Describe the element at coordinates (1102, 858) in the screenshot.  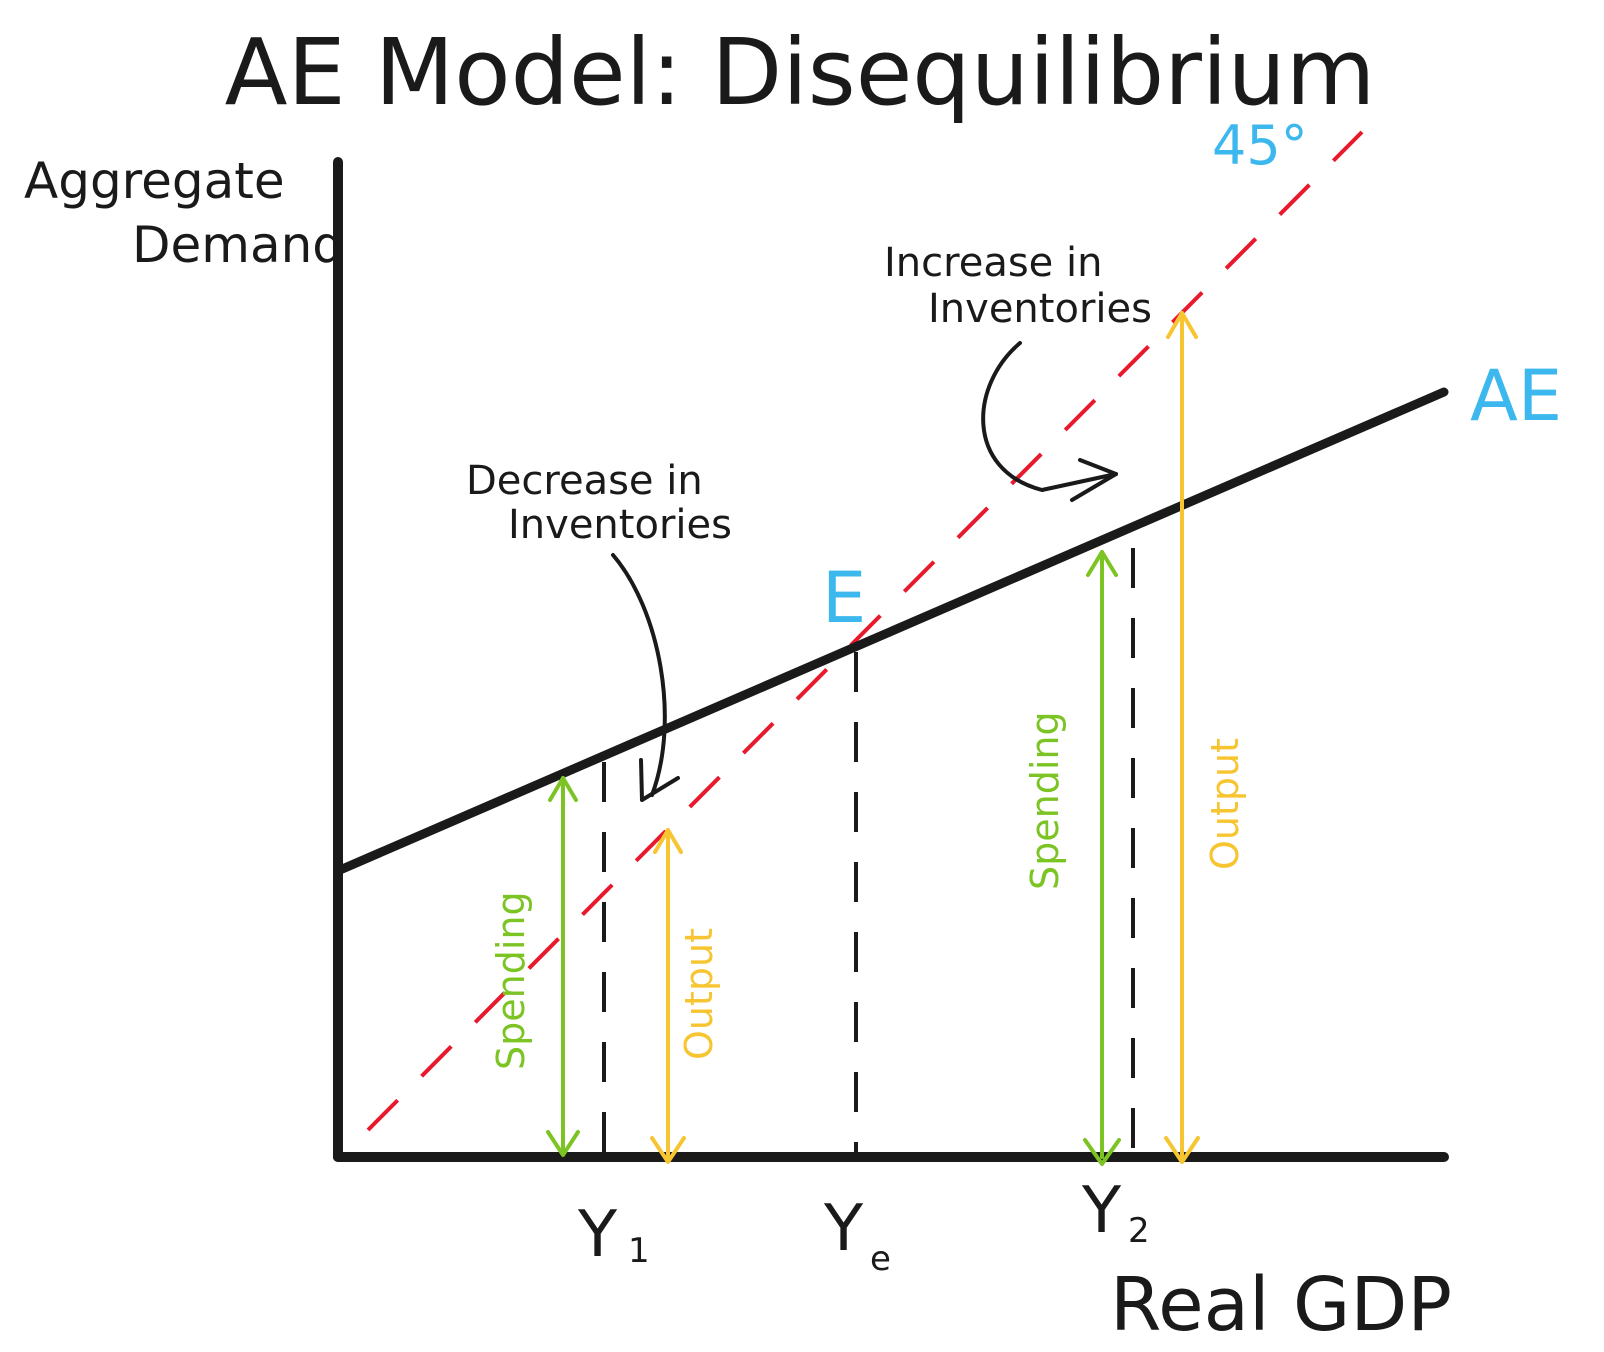
I see `spending-arrow-right` at that location.